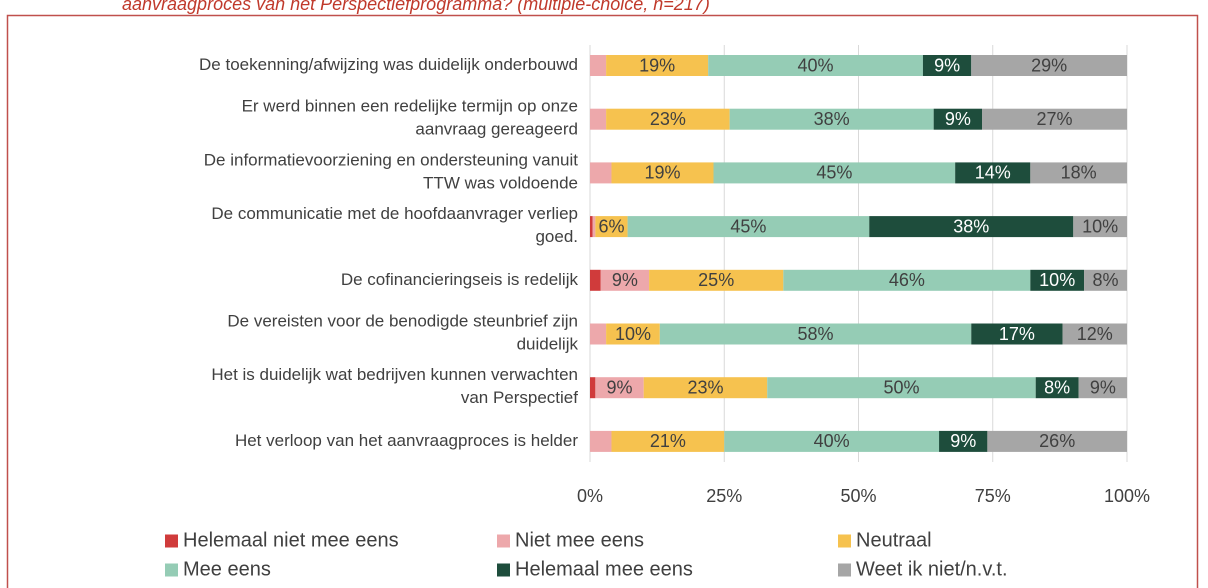 Image resolution: width=1208 pixels, height=588 pixels. I want to click on x-tick-label: 50%, so click(858, 496).